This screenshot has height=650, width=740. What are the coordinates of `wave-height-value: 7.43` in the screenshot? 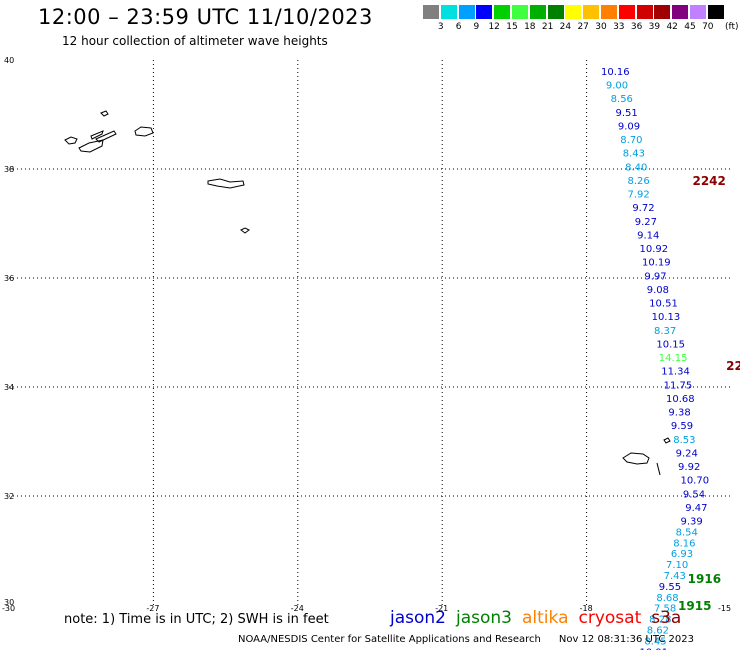 It's located at (675, 576).